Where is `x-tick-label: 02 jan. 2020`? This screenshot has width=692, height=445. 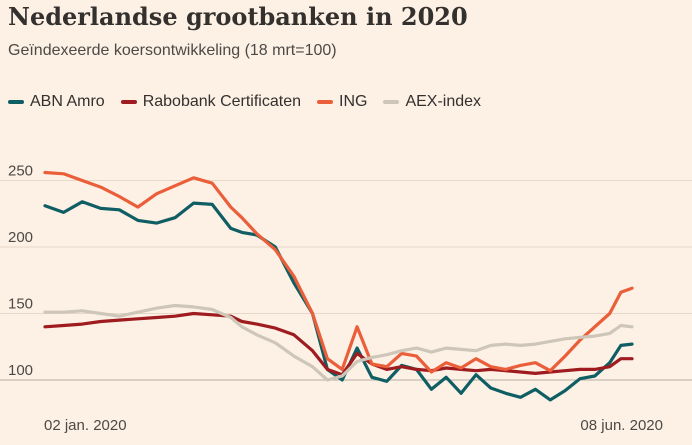
x-tick-label: 02 jan. 2020 is located at coordinates (85, 425).